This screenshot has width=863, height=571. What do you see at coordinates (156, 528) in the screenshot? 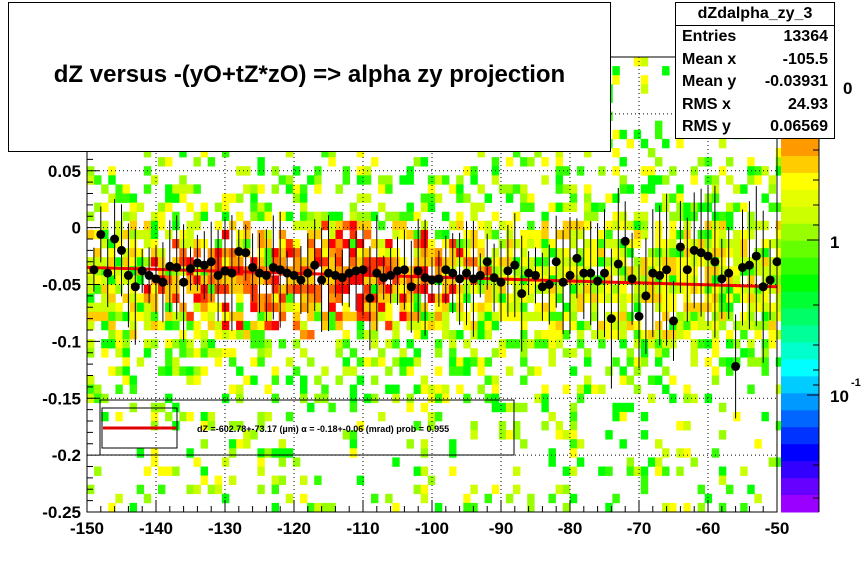
I see `x-tick-label: -140` at bounding box center [156, 528].